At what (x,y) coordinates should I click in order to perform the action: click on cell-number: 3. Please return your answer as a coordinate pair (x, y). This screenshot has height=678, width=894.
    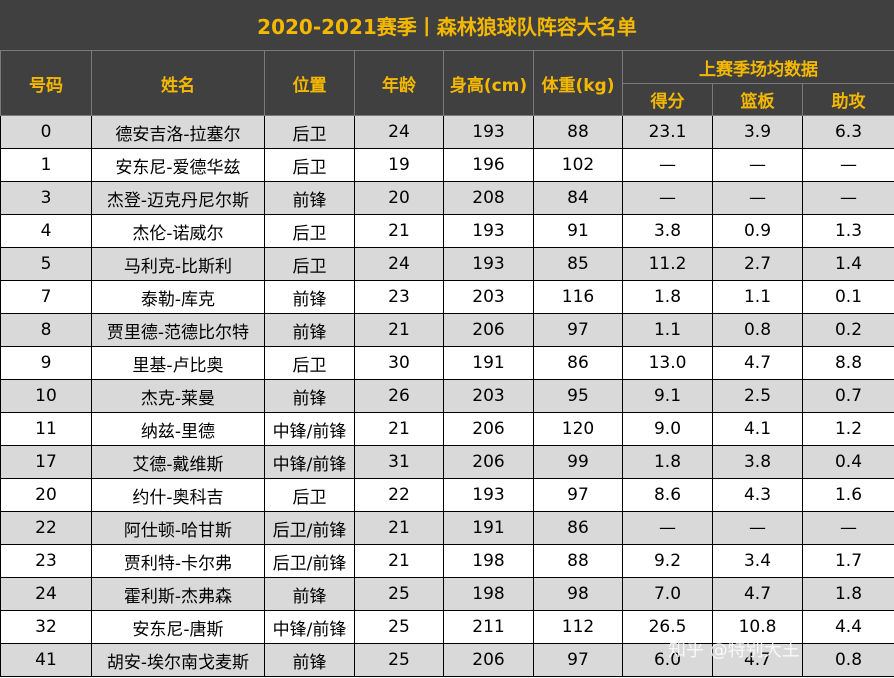
    Looking at the image, I should click on (46, 198).